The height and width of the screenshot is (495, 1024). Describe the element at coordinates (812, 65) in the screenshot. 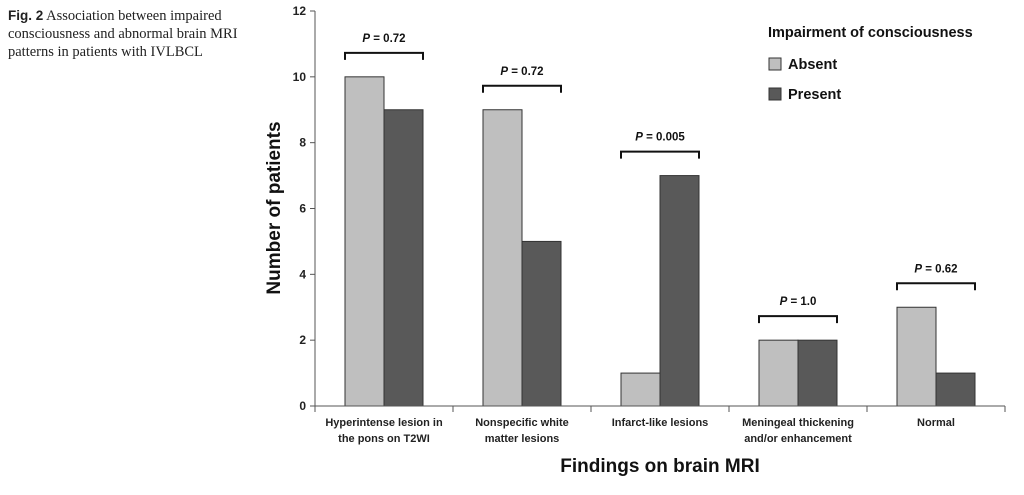

I see `legend-label-absent: Absent` at that location.